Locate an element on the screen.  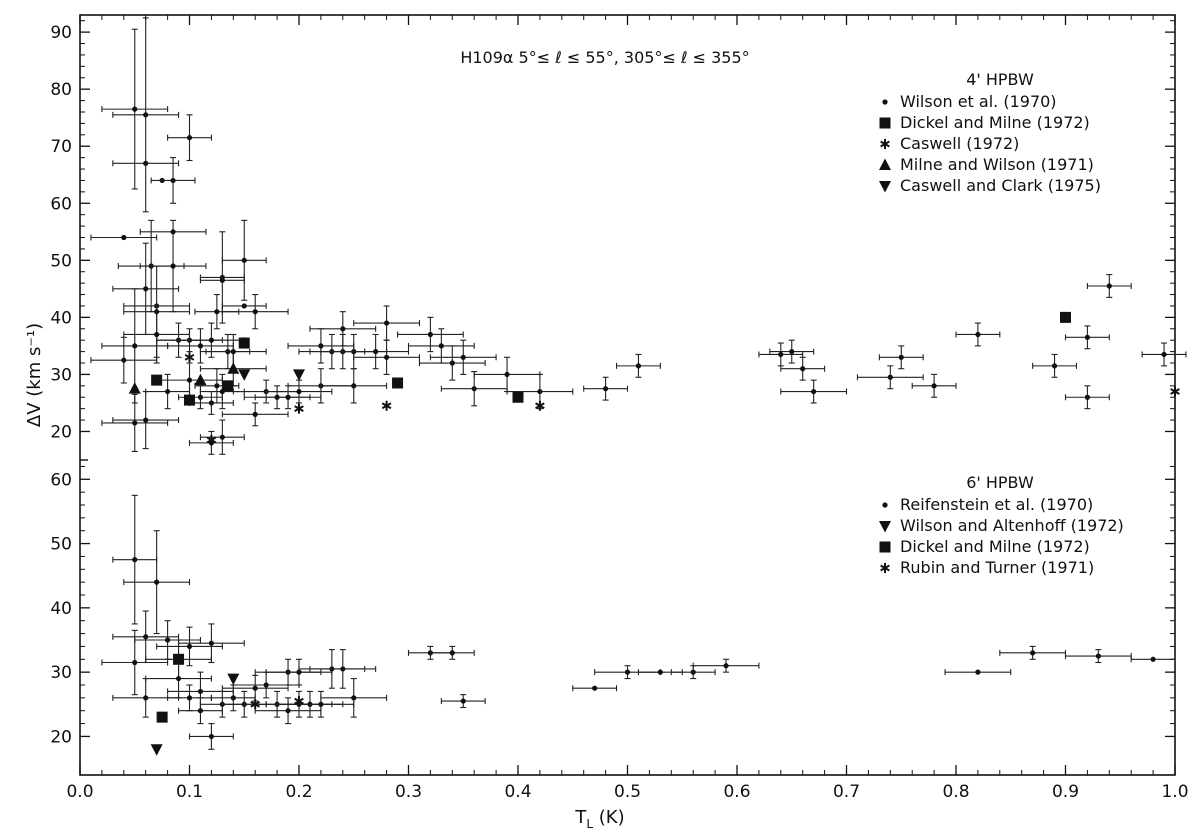
x-tick-label: 0.9 is located at coordinates (1065, 792).